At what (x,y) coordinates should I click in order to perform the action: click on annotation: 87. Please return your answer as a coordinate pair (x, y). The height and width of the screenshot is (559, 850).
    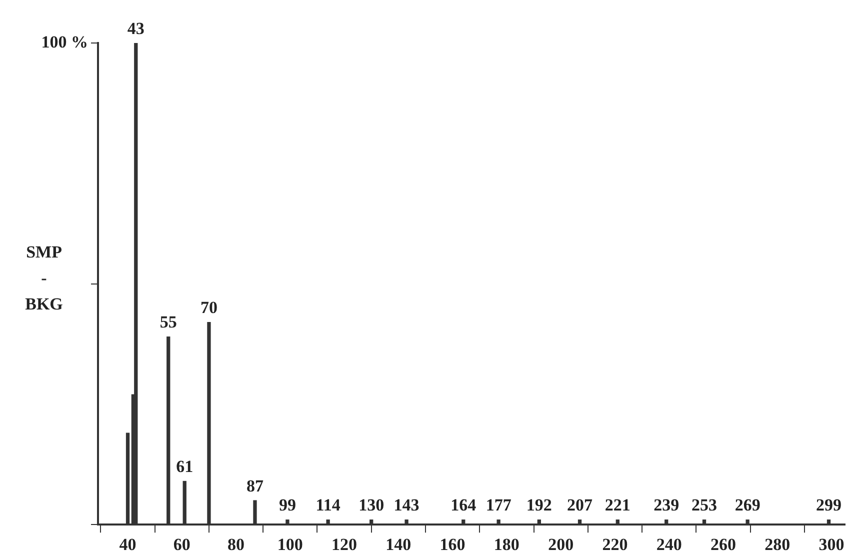
    Looking at the image, I should click on (255, 486).